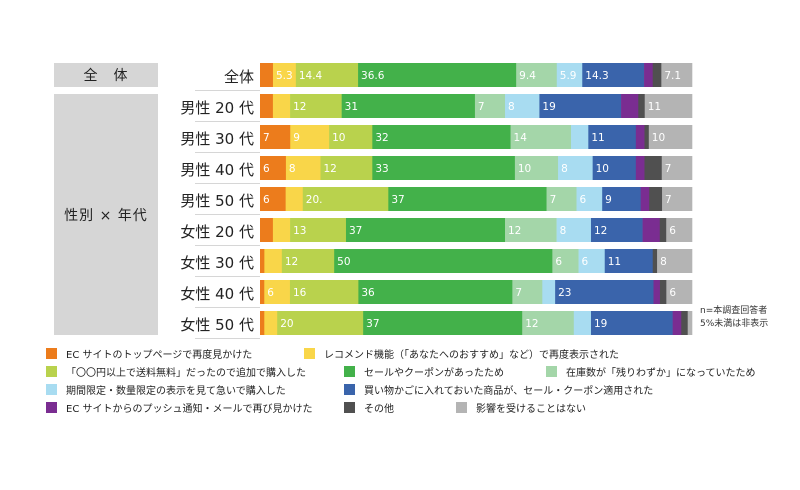 The image size is (800, 490). What do you see at coordinates (461, 353) in the screenshot?
I see `legend-item: レコメンド機能（「あなたへのおすすめ」など）で再度表示された` at bounding box center [461, 353].